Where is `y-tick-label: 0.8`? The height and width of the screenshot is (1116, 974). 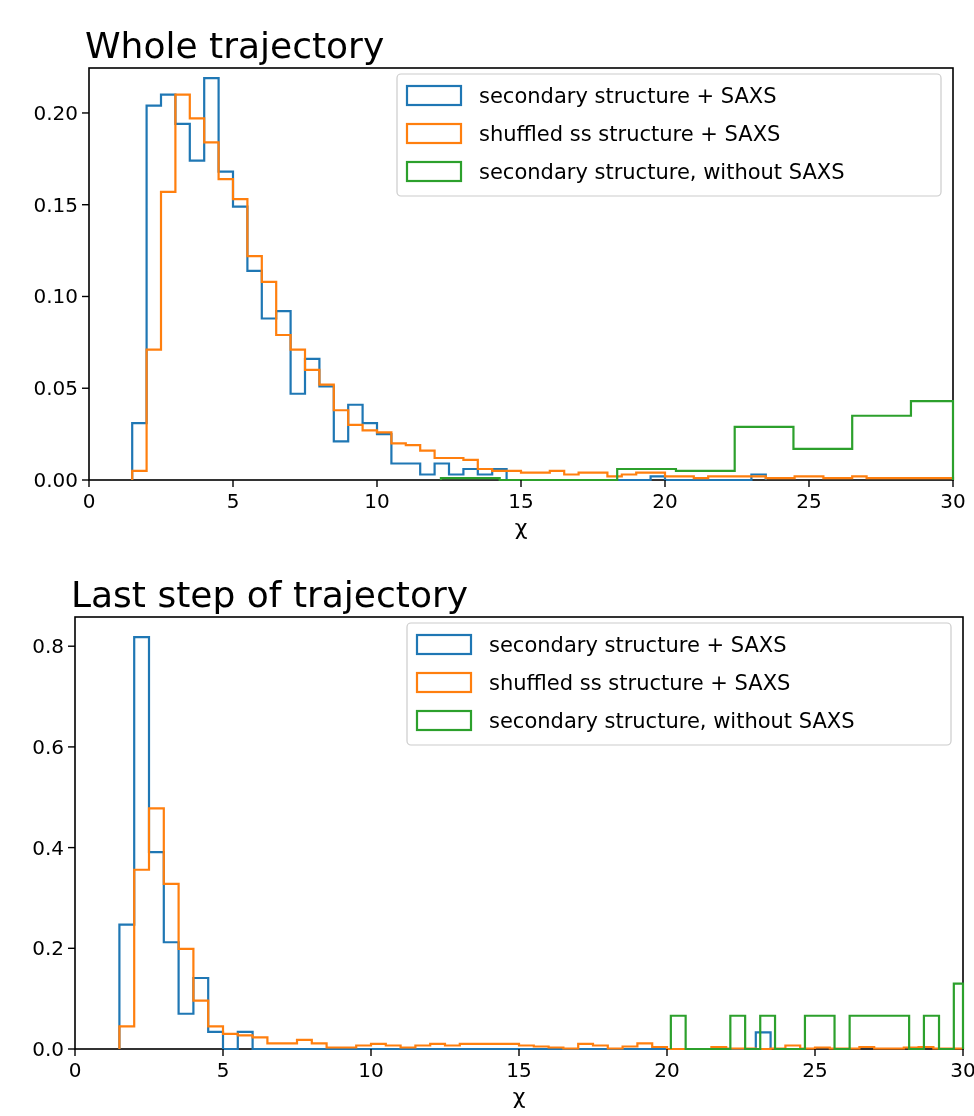
y-tick-label: 0.8 is located at coordinates (48, 646).